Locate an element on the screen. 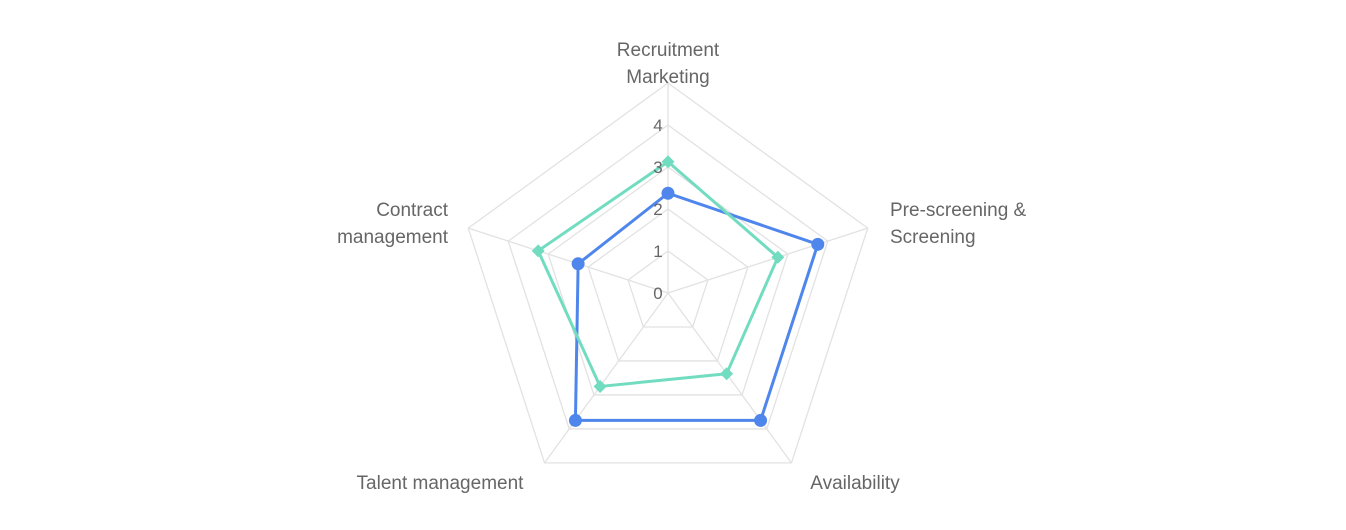  tick-layer: 0 1 2 3 4 is located at coordinates (657, 209).